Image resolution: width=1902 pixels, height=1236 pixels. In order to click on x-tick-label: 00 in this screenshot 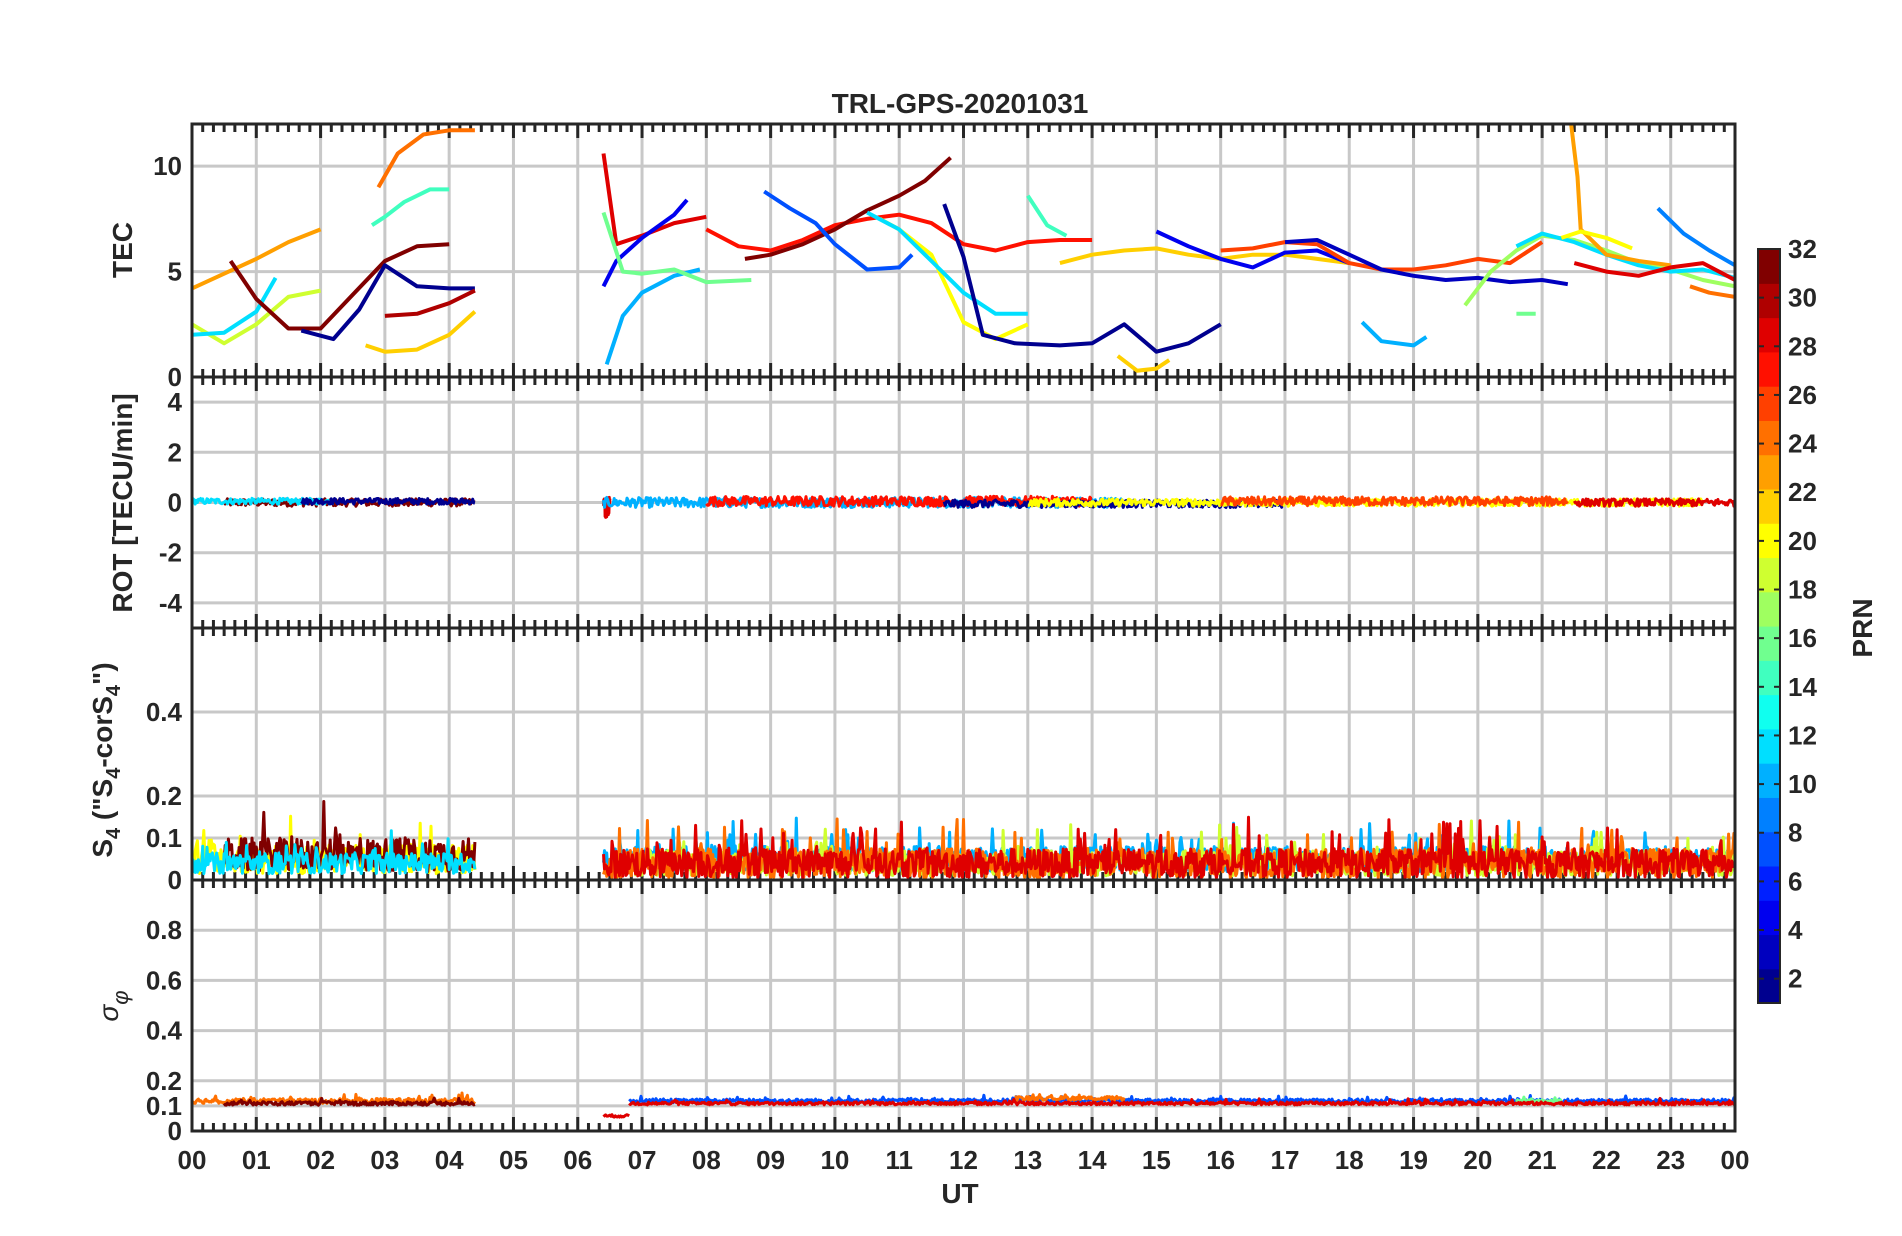, I will do `click(1735, 1160)`.